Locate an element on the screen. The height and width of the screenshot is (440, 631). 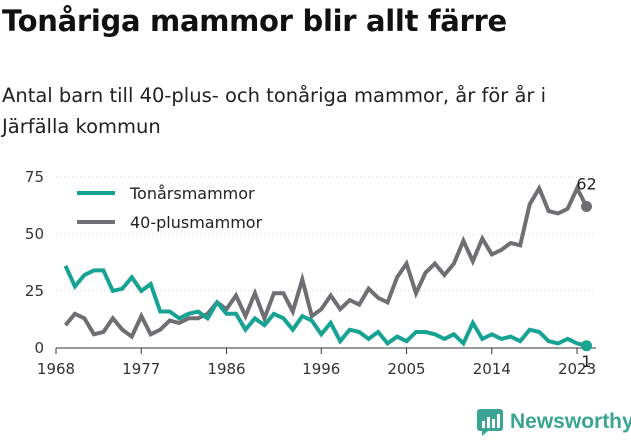
end-label-40-plusmammor: 62 is located at coordinates (586, 184).